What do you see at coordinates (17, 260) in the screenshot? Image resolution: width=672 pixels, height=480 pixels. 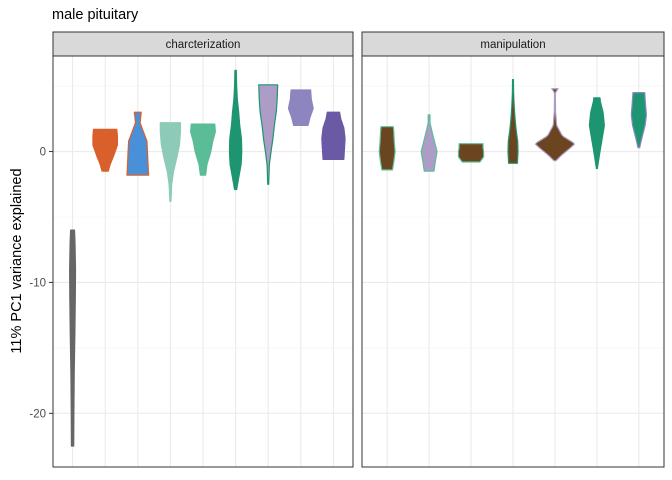 I see `y-axis-title: 11% PC1 variance explained` at bounding box center [17, 260].